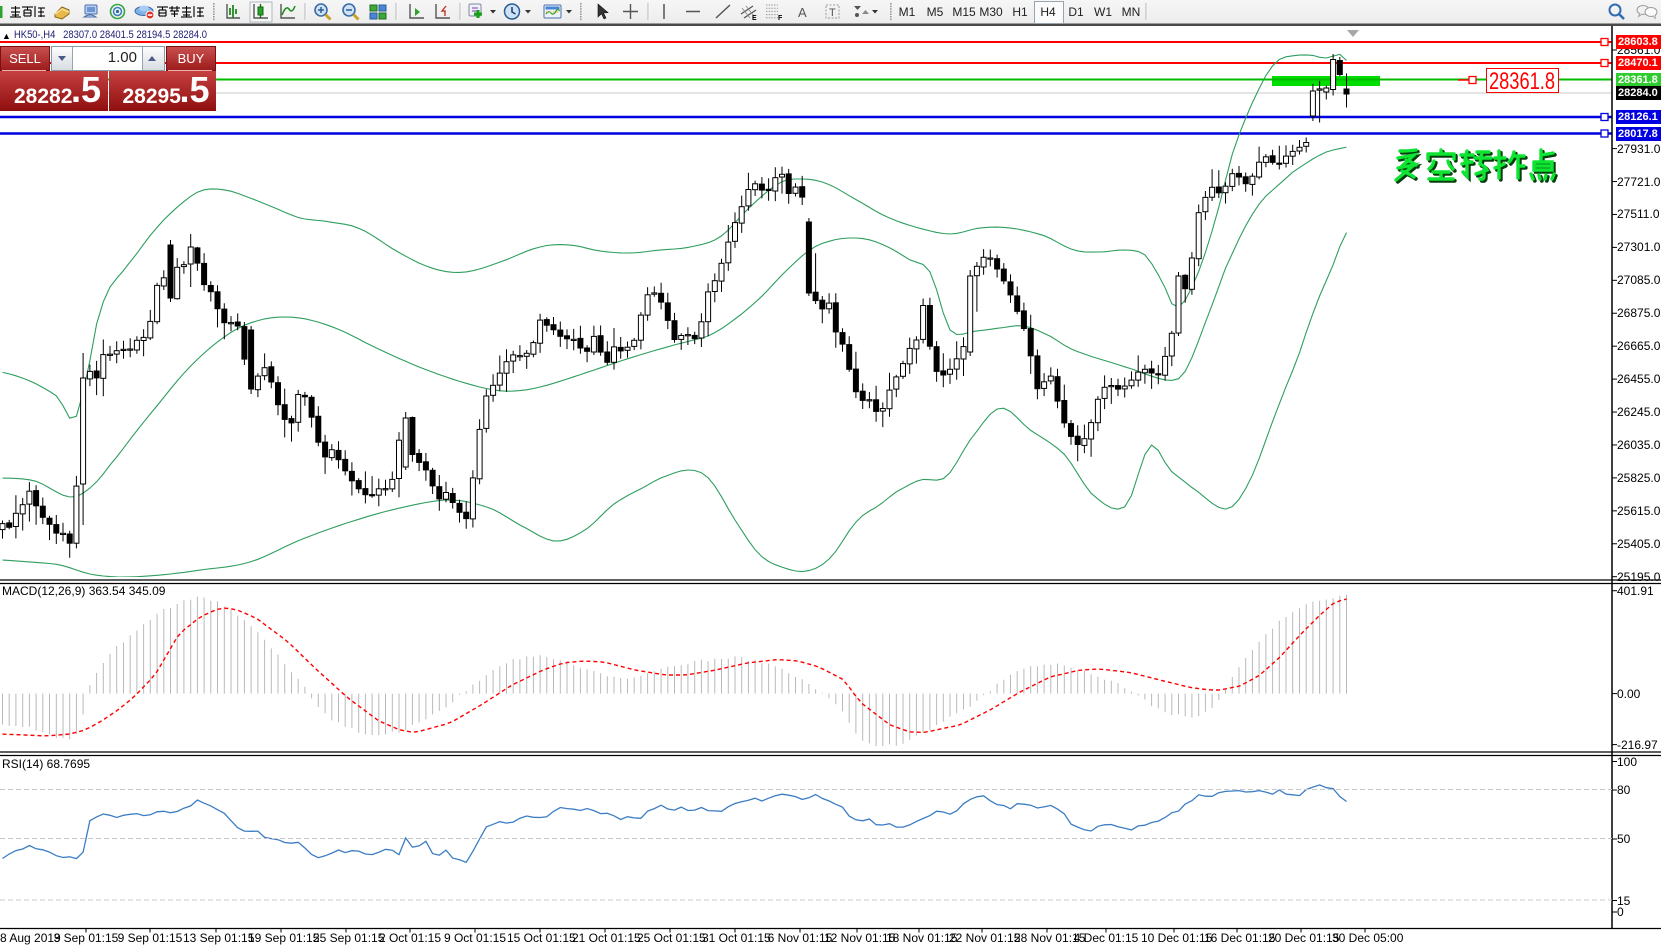 Image resolution: width=1661 pixels, height=948 pixels. Describe the element at coordinates (802, 12) in the screenshot. I see `svg-text: A` at that location.